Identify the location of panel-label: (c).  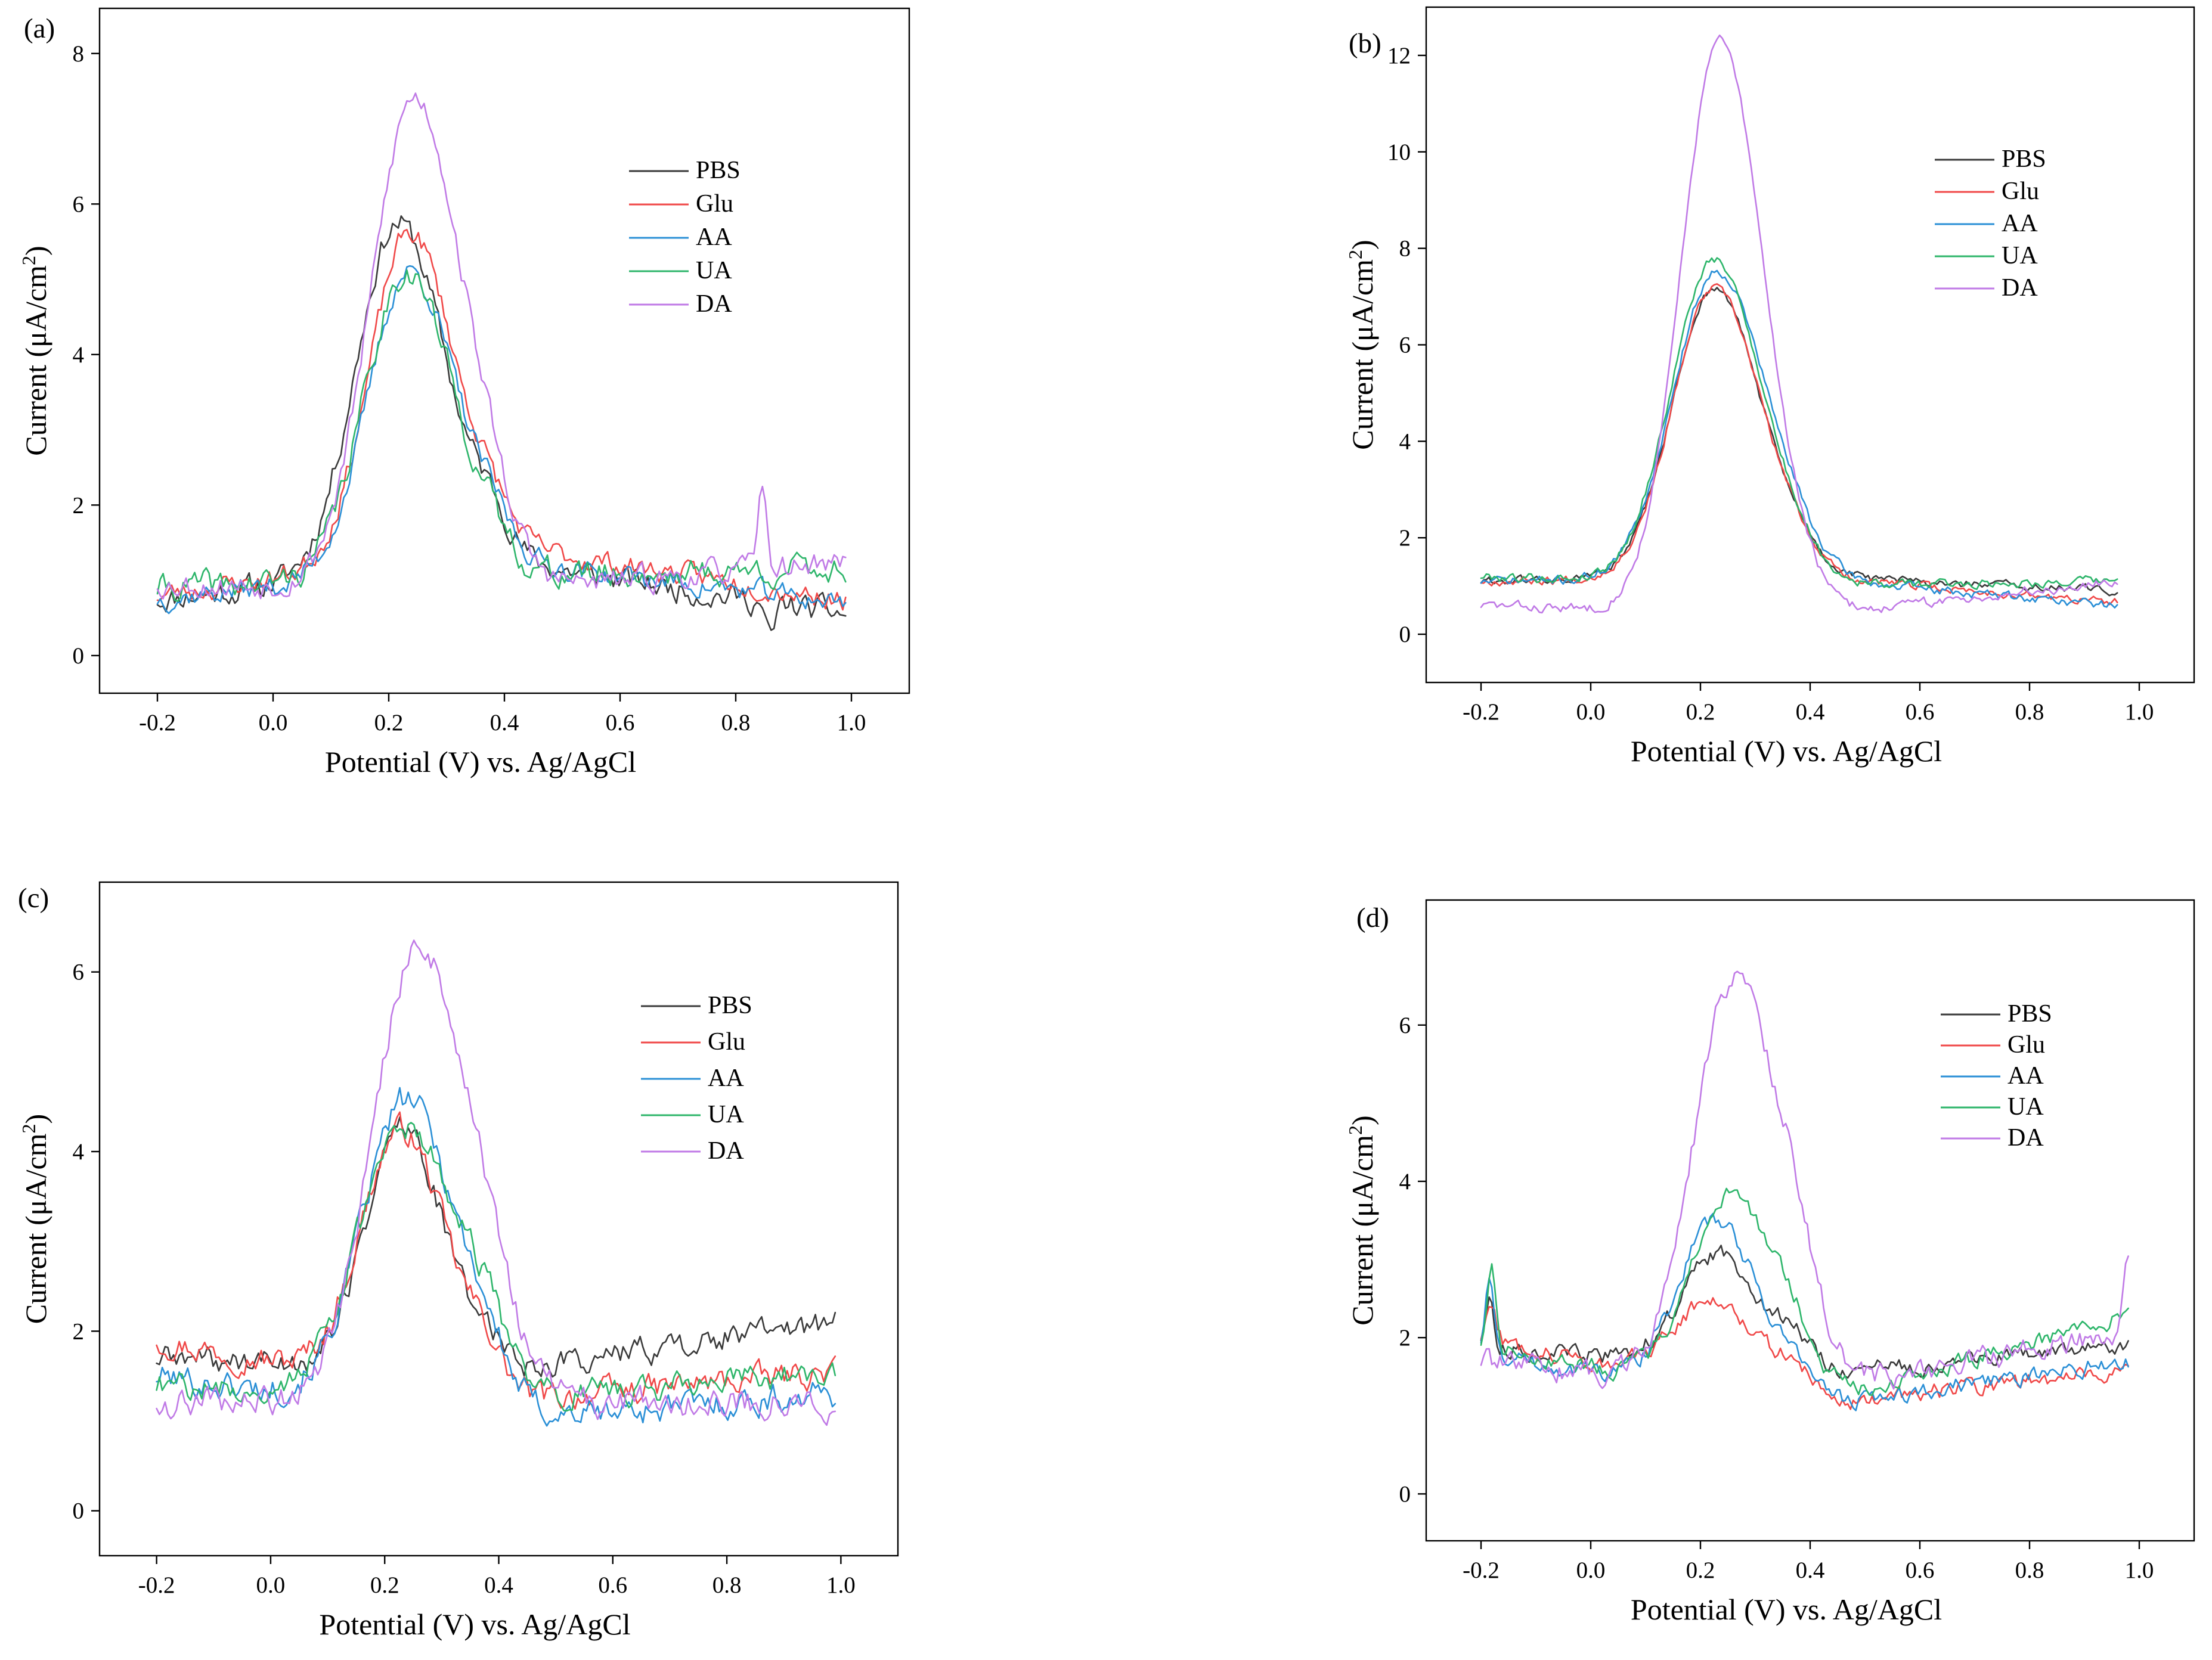
(33, 898).